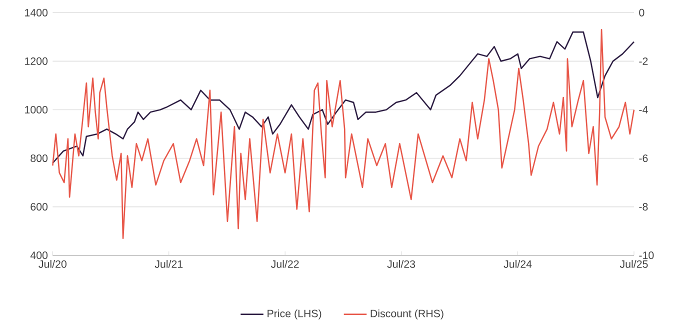 This screenshot has width=680, height=321. Describe the element at coordinates (518, 264) in the screenshot. I see `x-tick-label: Jul/24` at that location.